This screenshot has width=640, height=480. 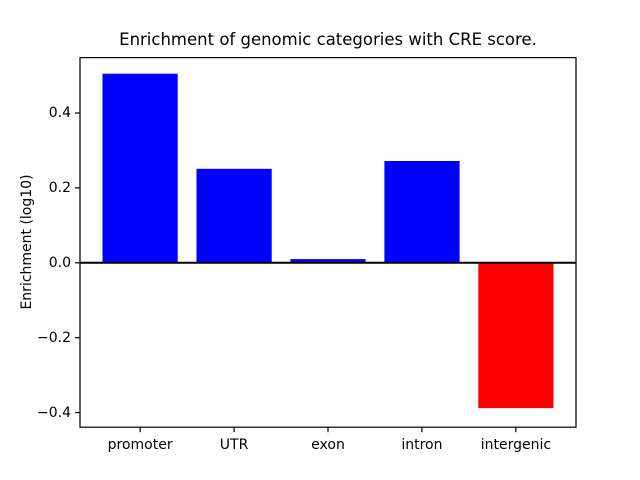 I want to click on x-tick-label-UTR: UTR, so click(x=234, y=445).